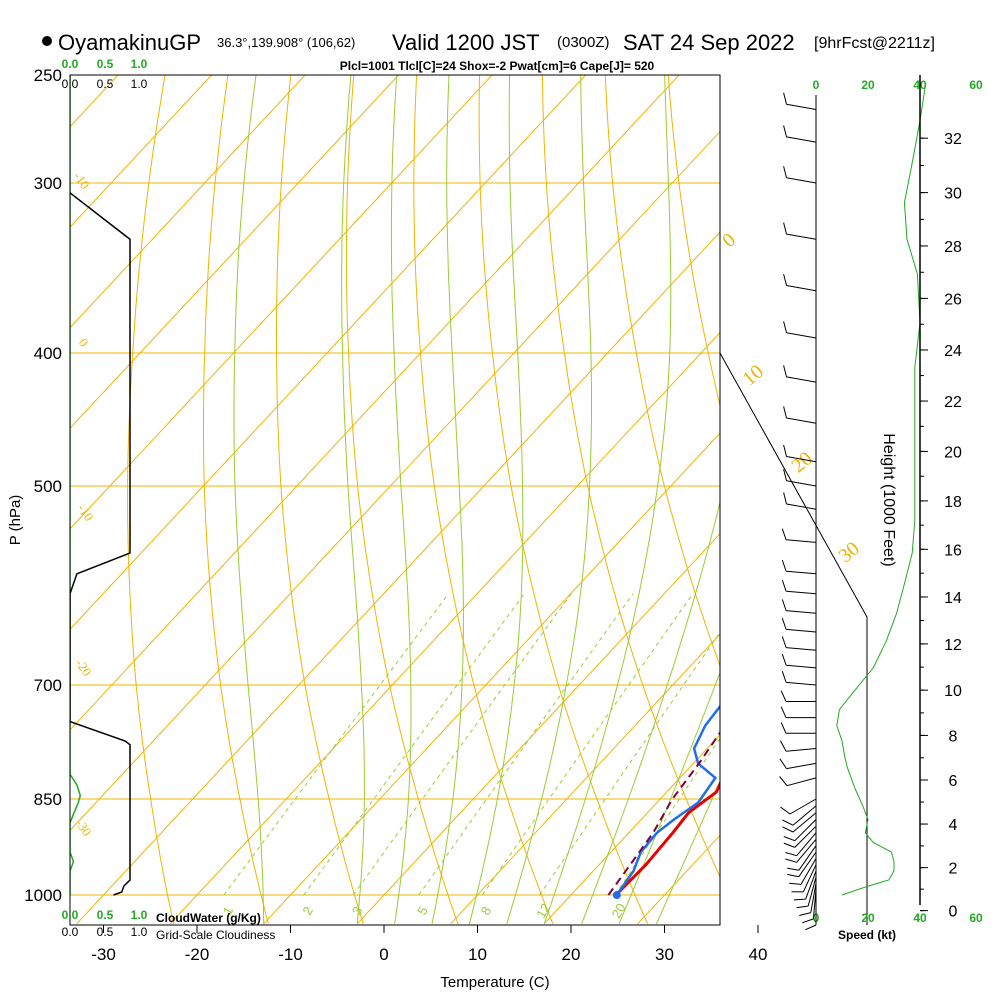 The image size is (1000, 1000). Describe the element at coordinates (868, 918) in the screenshot. I see `speed-bottom-tick: 20` at that location.